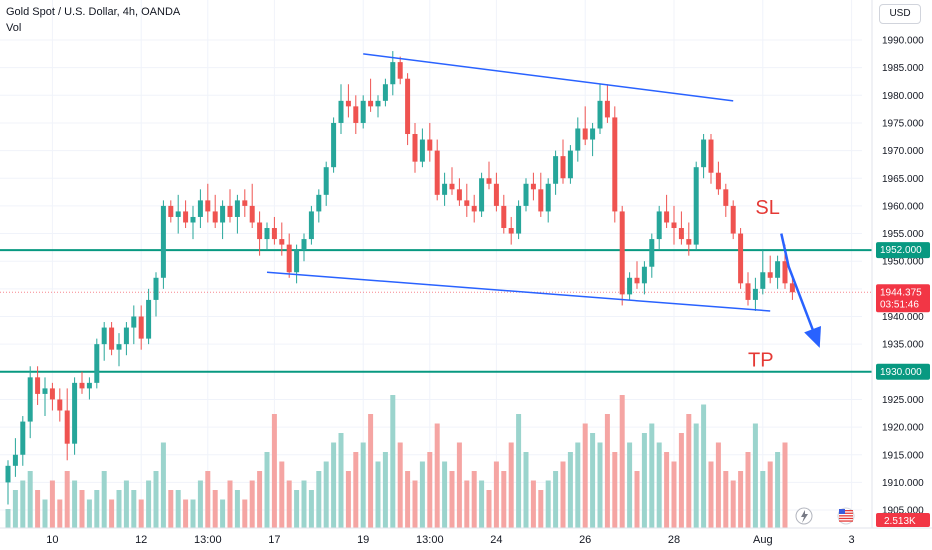  I want to click on price-tick-label: 1955.000, so click(903, 234).